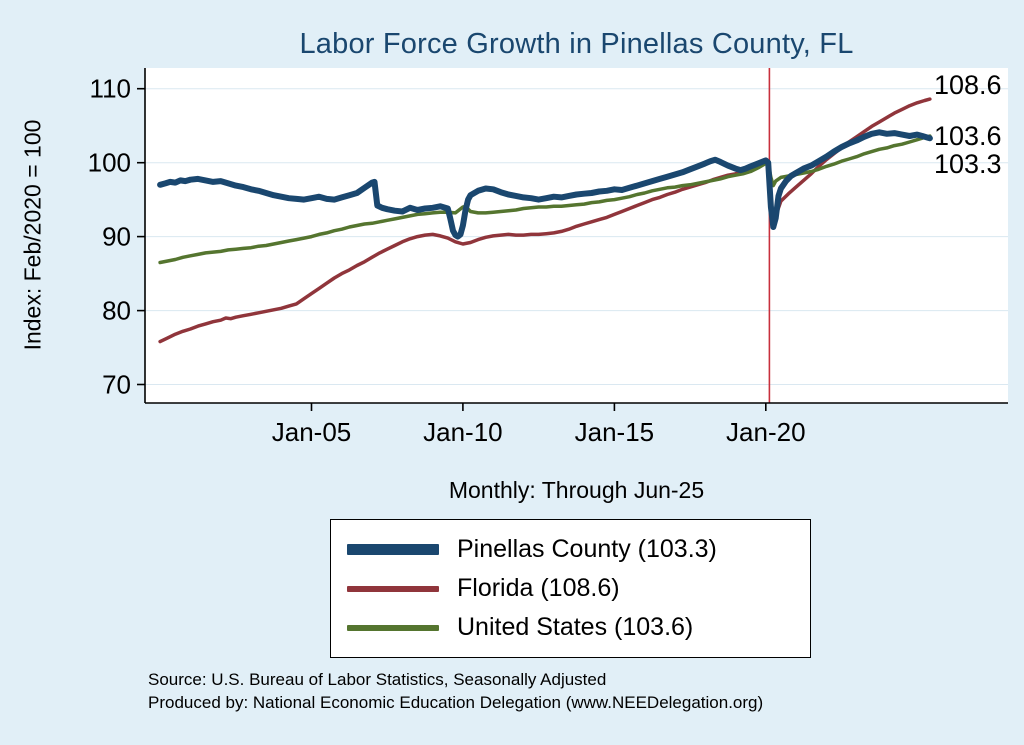  Describe the element at coordinates (393, 627) in the screenshot. I see `legend-swatch-united-states` at that location.